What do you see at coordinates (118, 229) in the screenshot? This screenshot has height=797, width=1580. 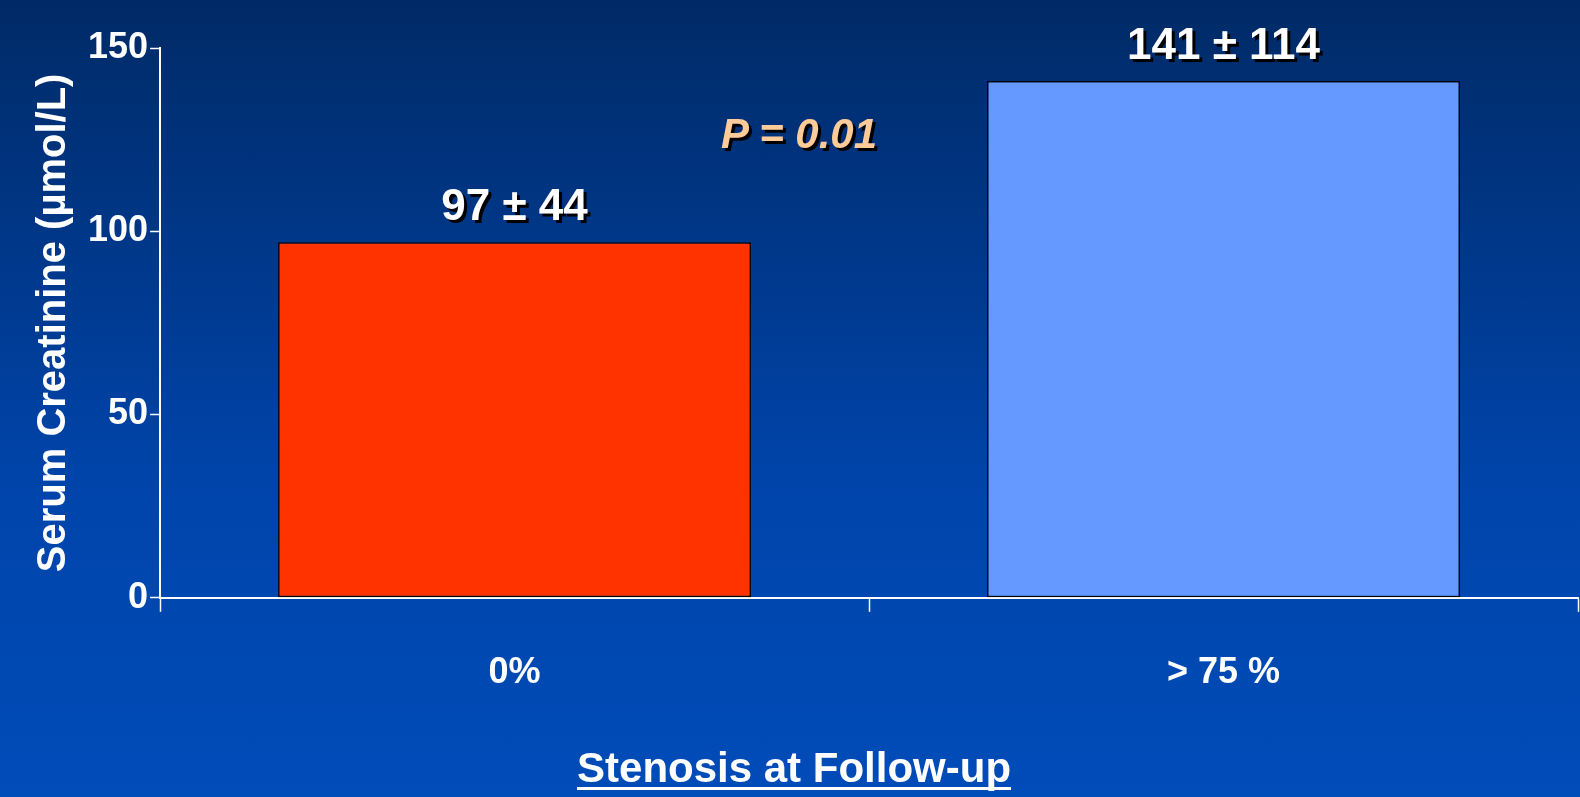 I see `y-tick-label: 100` at bounding box center [118, 229].